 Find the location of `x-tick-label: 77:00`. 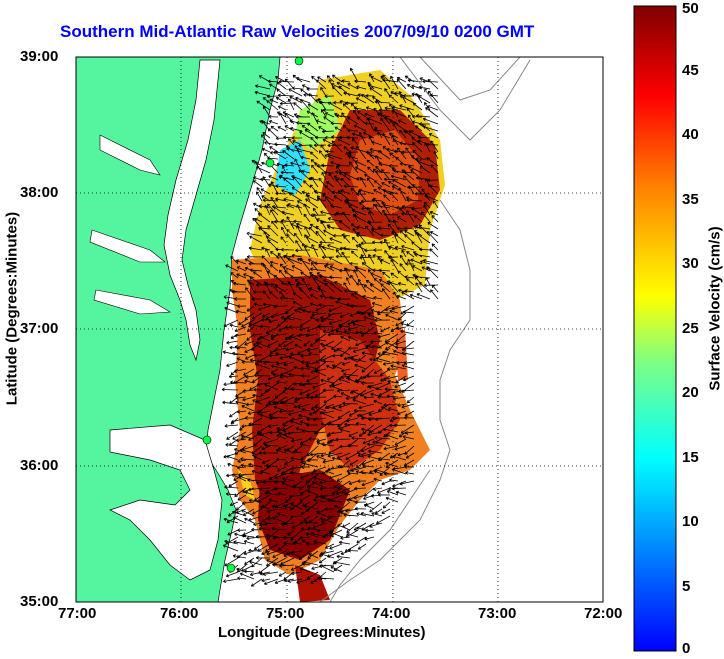

x-tick-label: 77:00 is located at coordinates (77, 613).